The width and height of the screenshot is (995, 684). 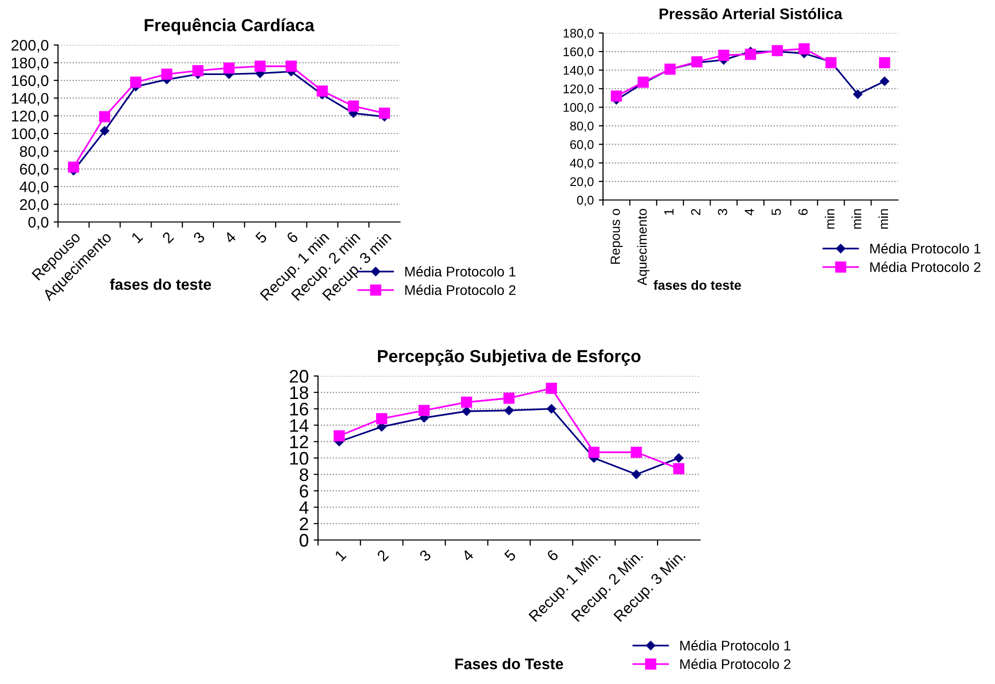 I want to click on y-tick-label: 4, so click(x=303, y=507).